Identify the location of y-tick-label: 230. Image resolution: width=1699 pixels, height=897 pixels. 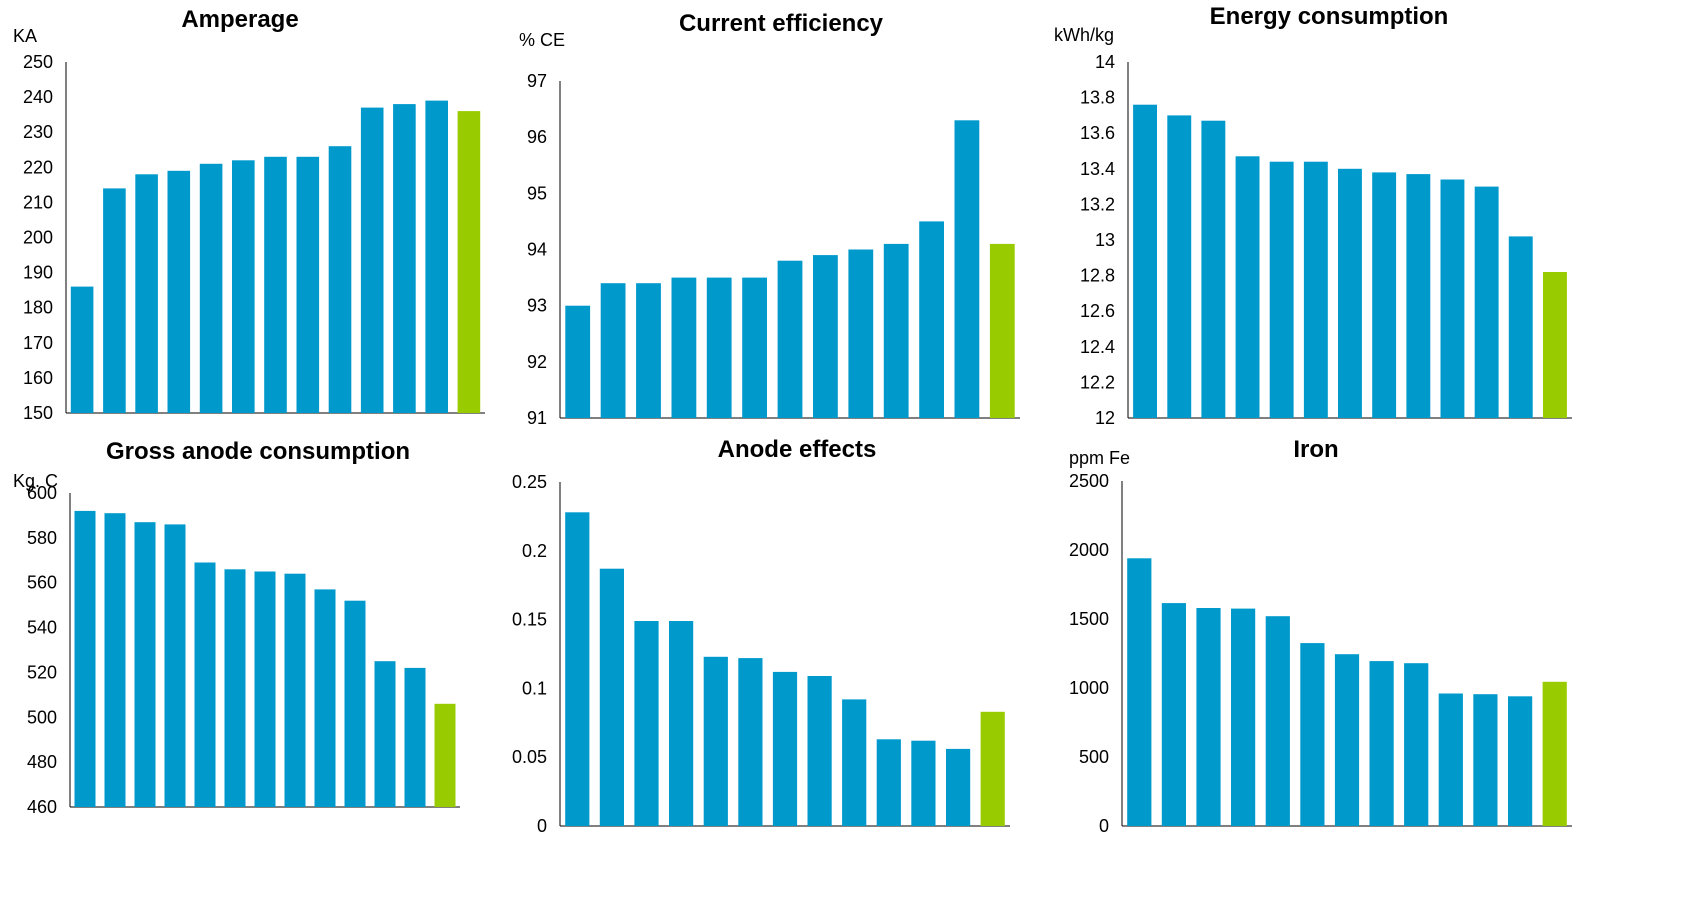
(38, 132).